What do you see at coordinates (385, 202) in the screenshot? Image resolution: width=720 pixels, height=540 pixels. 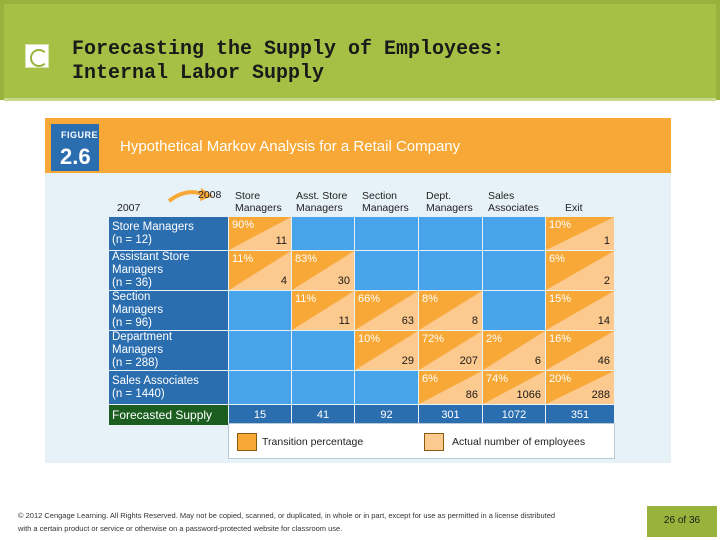 I see `column-header: Section Managers` at bounding box center [385, 202].